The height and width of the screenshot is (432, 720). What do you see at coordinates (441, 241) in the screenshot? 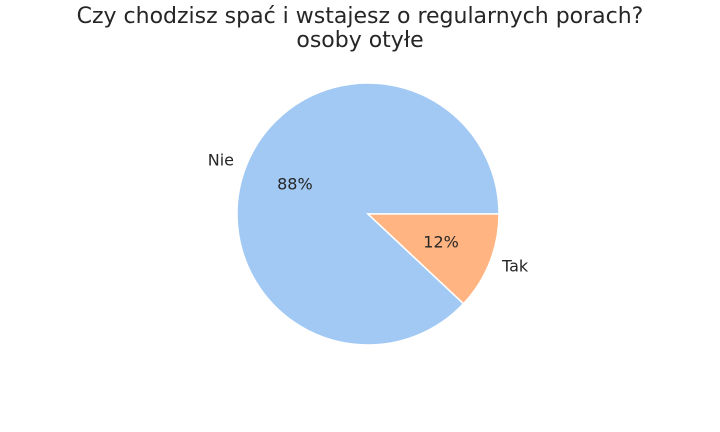
I see `pie-percent-tak: 12%` at bounding box center [441, 241].